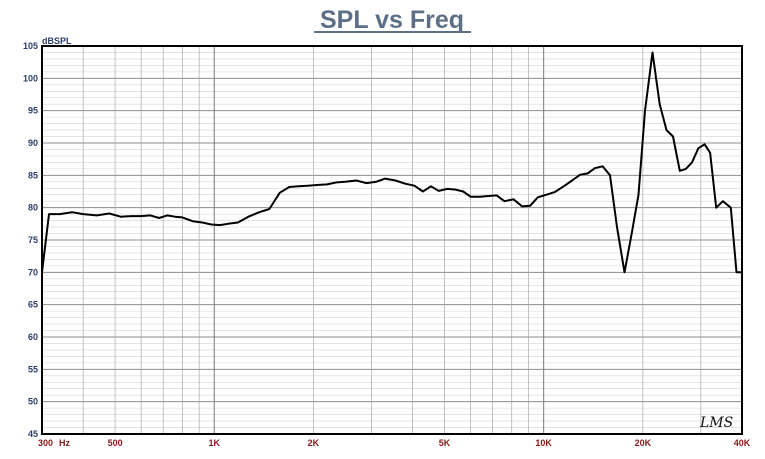 The height and width of the screenshot is (459, 765). I want to click on y-tick-label: 105, so click(30, 46).